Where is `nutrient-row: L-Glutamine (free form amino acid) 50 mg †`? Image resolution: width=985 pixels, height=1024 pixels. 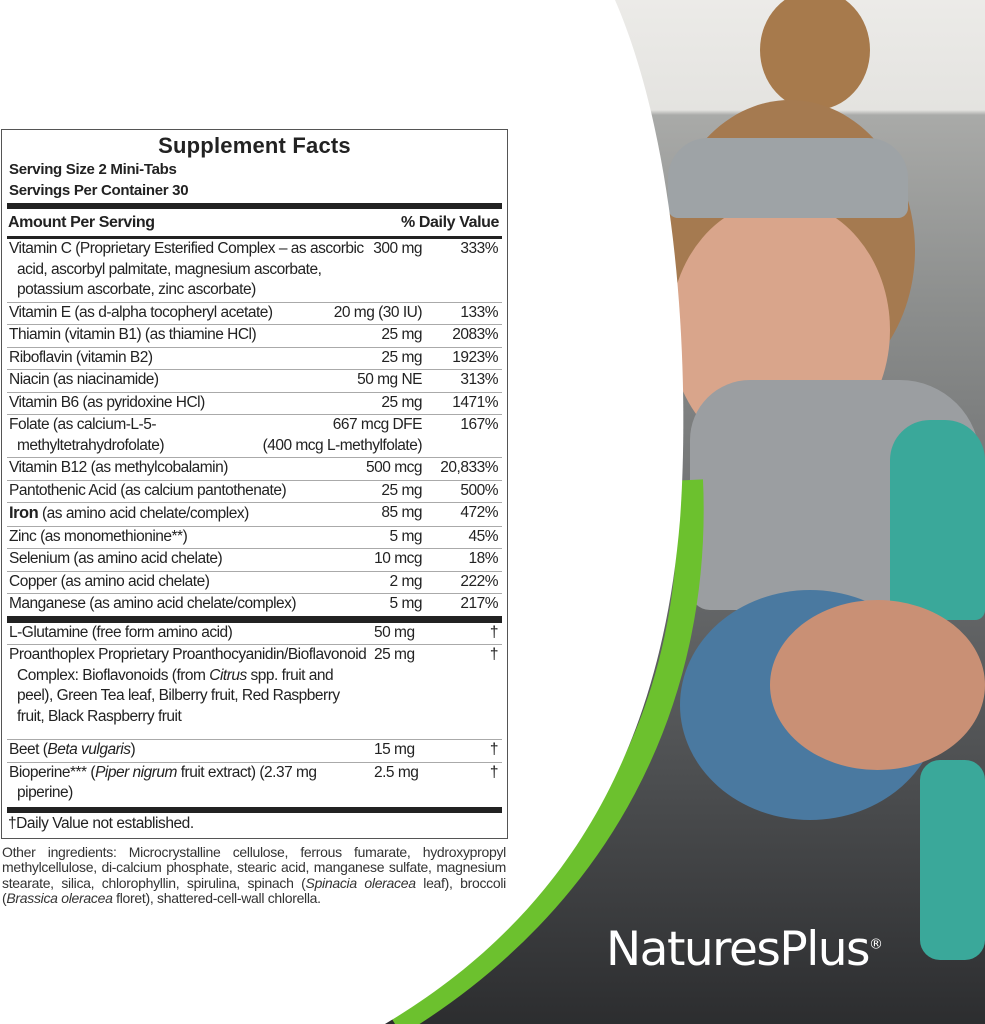
nutrient-row: L-Glutamine (free form amino acid) 50 mg † is located at coordinates (254, 634).